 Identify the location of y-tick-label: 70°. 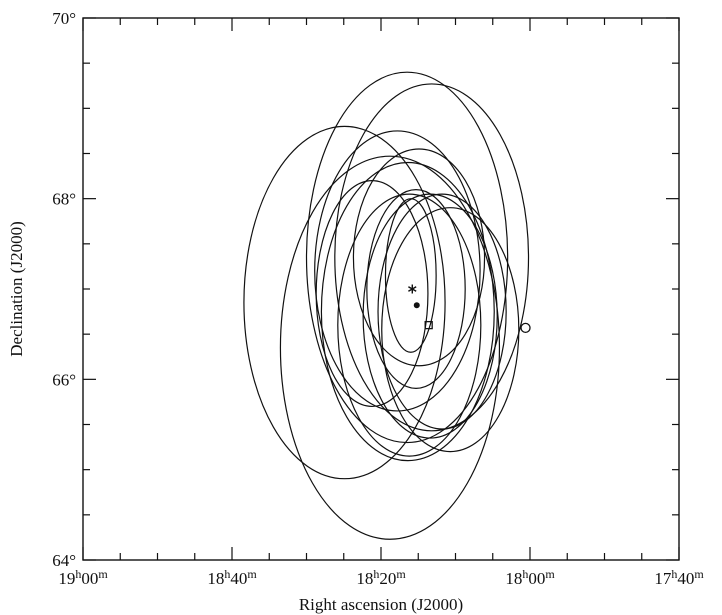
(64, 18).